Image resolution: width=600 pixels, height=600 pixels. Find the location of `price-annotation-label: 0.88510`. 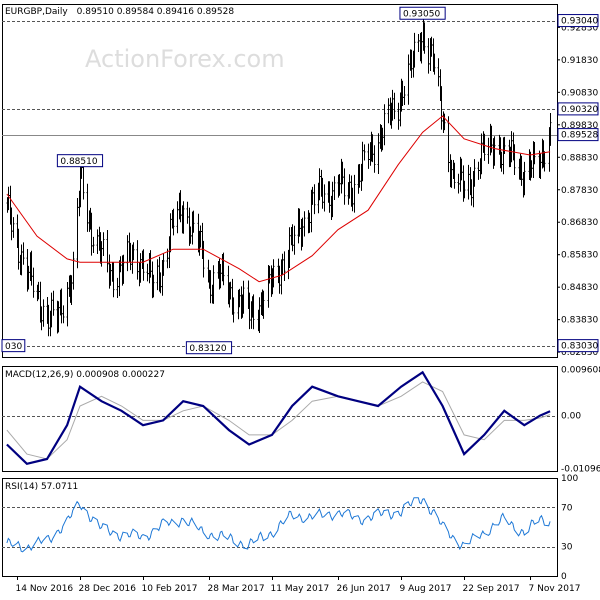

price-annotation-label: 0.88510 is located at coordinates (78, 162).